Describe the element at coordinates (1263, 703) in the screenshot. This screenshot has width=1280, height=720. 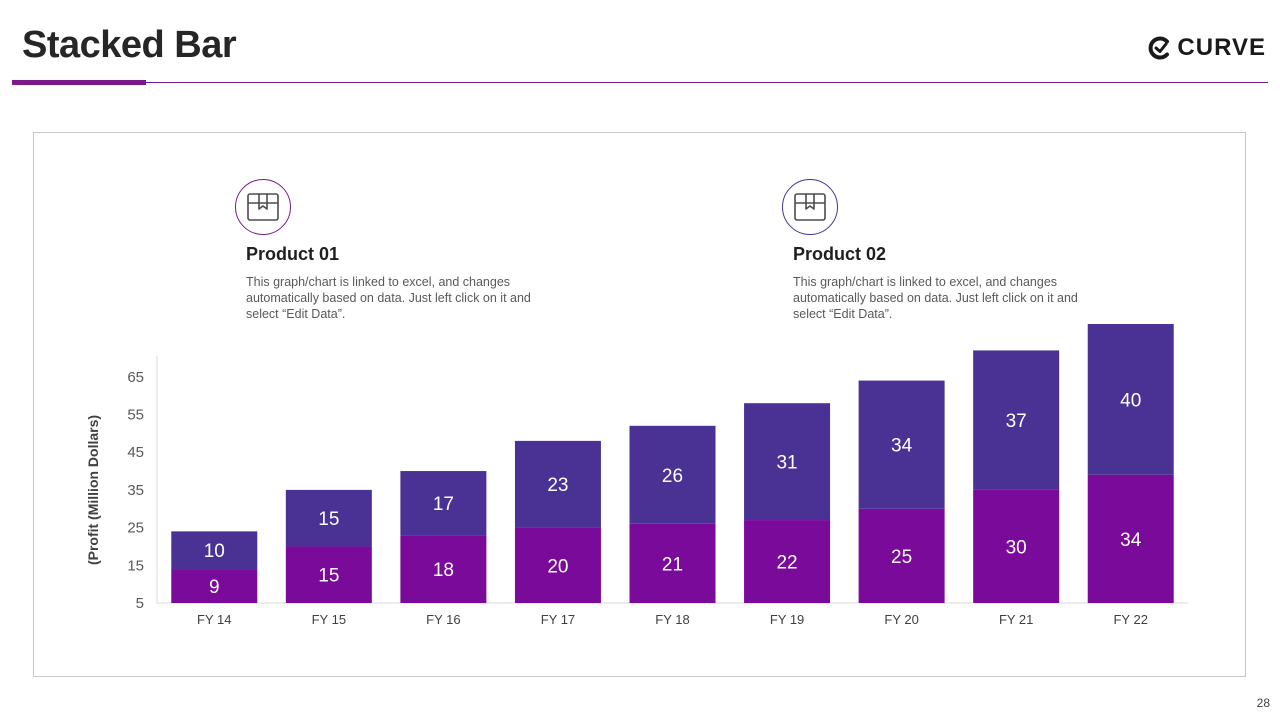
I see `page-number: 28` at that location.